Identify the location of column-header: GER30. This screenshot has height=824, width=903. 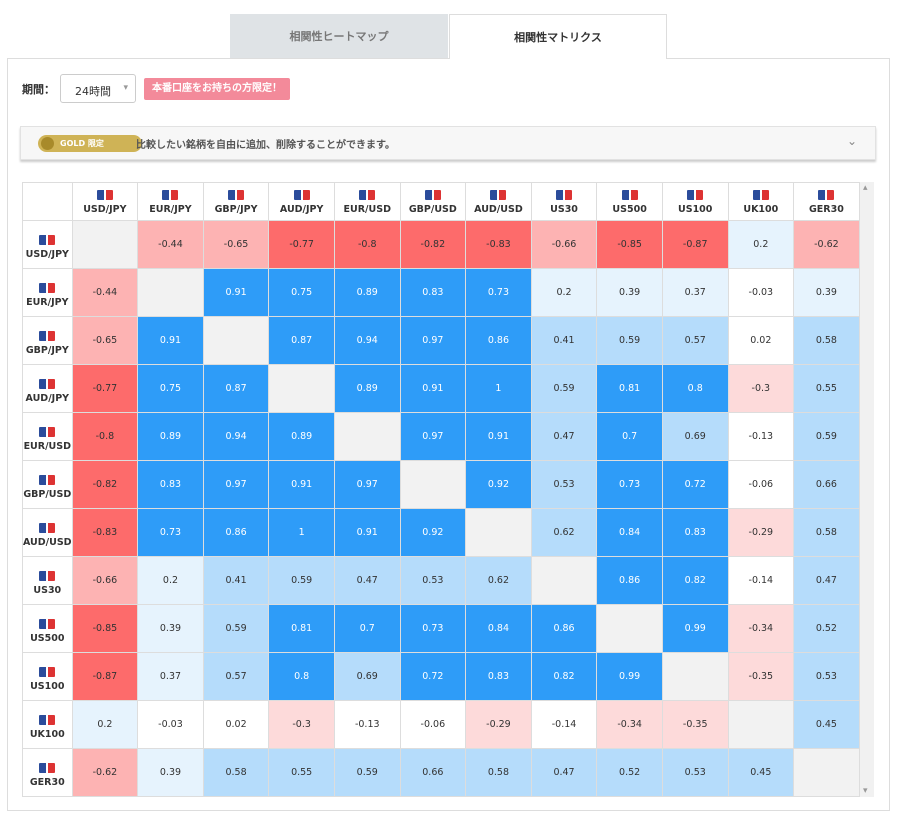
(826, 201).